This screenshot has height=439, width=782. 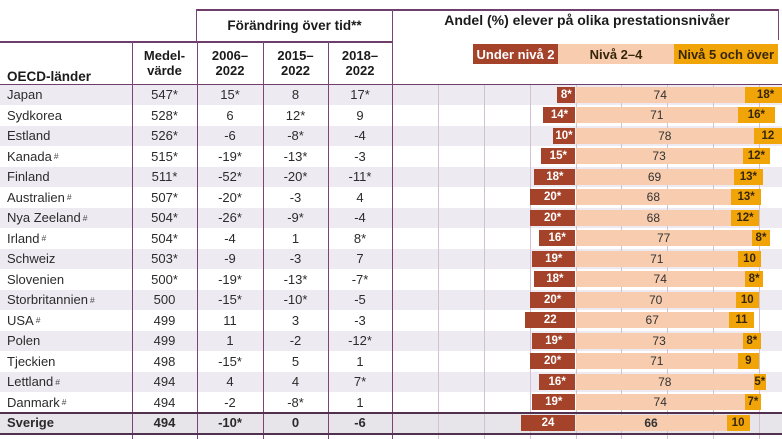 What do you see at coordinates (741, 320) in the screenshot?
I see `bar-segment-level-5-plus: 11` at bounding box center [741, 320].